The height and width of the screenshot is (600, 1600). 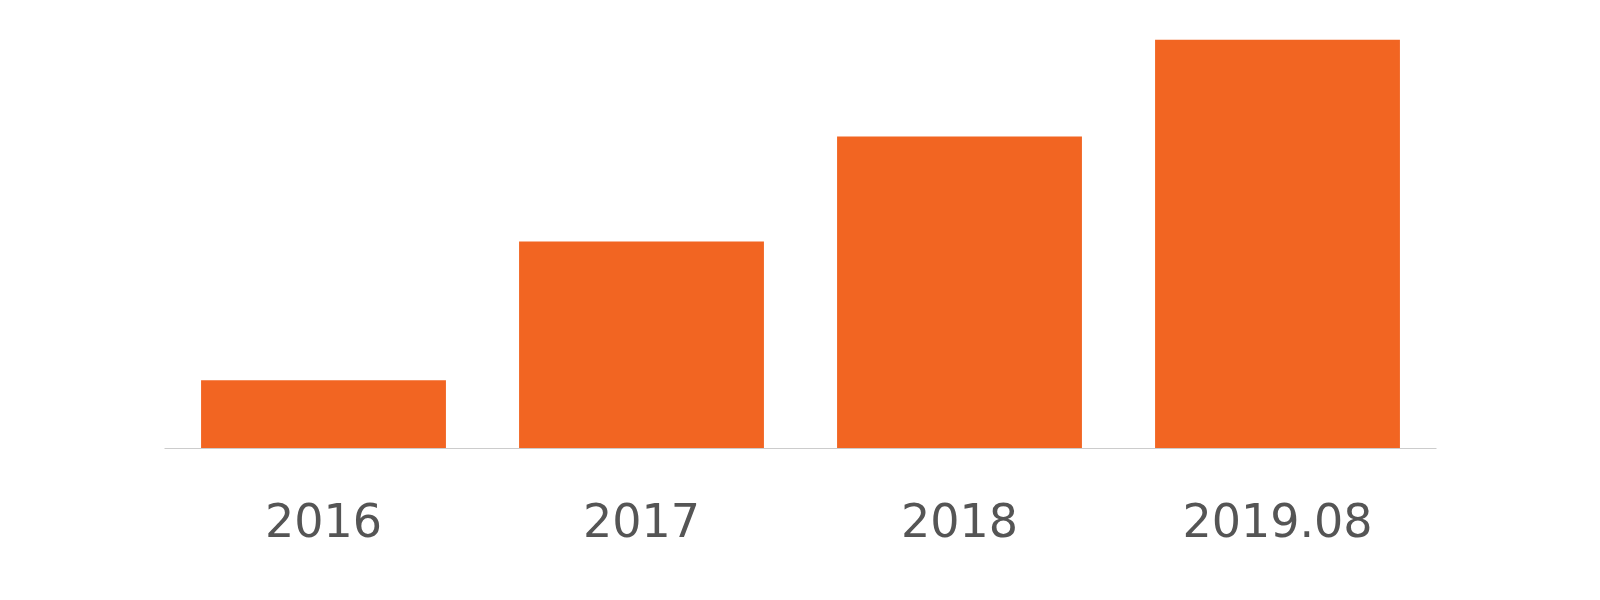 What do you see at coordinates (1277, 520) in the screenshot?
I see `x-tick-label: 2019.08` at bounding box center [1277, 520].